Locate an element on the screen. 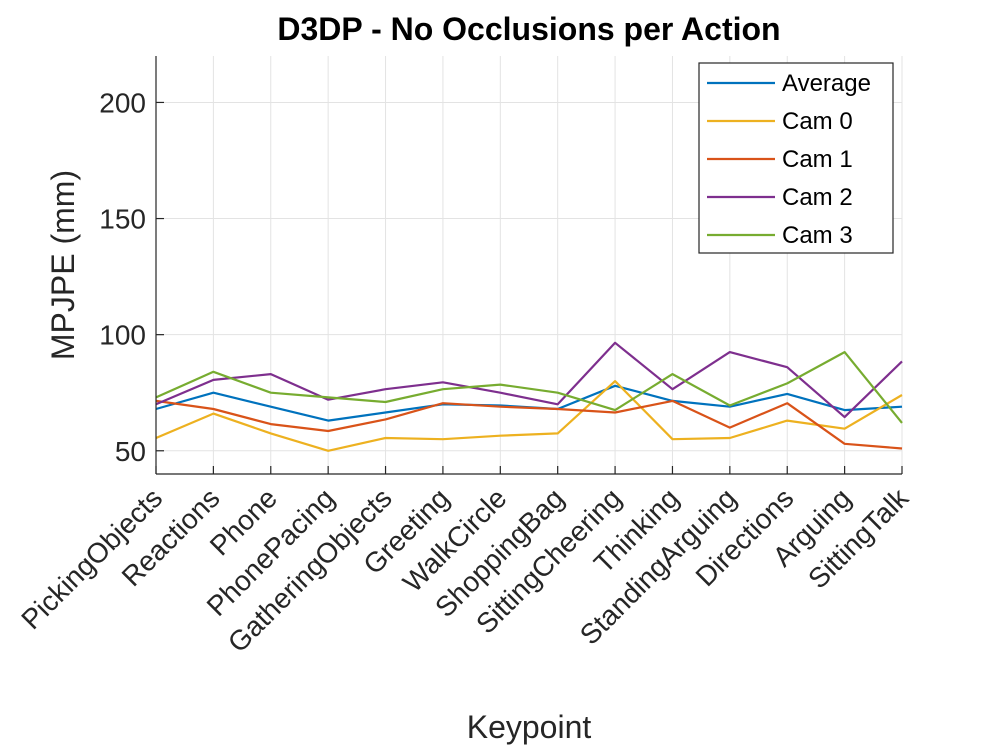 This screenshot has width=996, height=747. y-axis-ticks: 50 100 150 200 is located at coordinates (131, 277).